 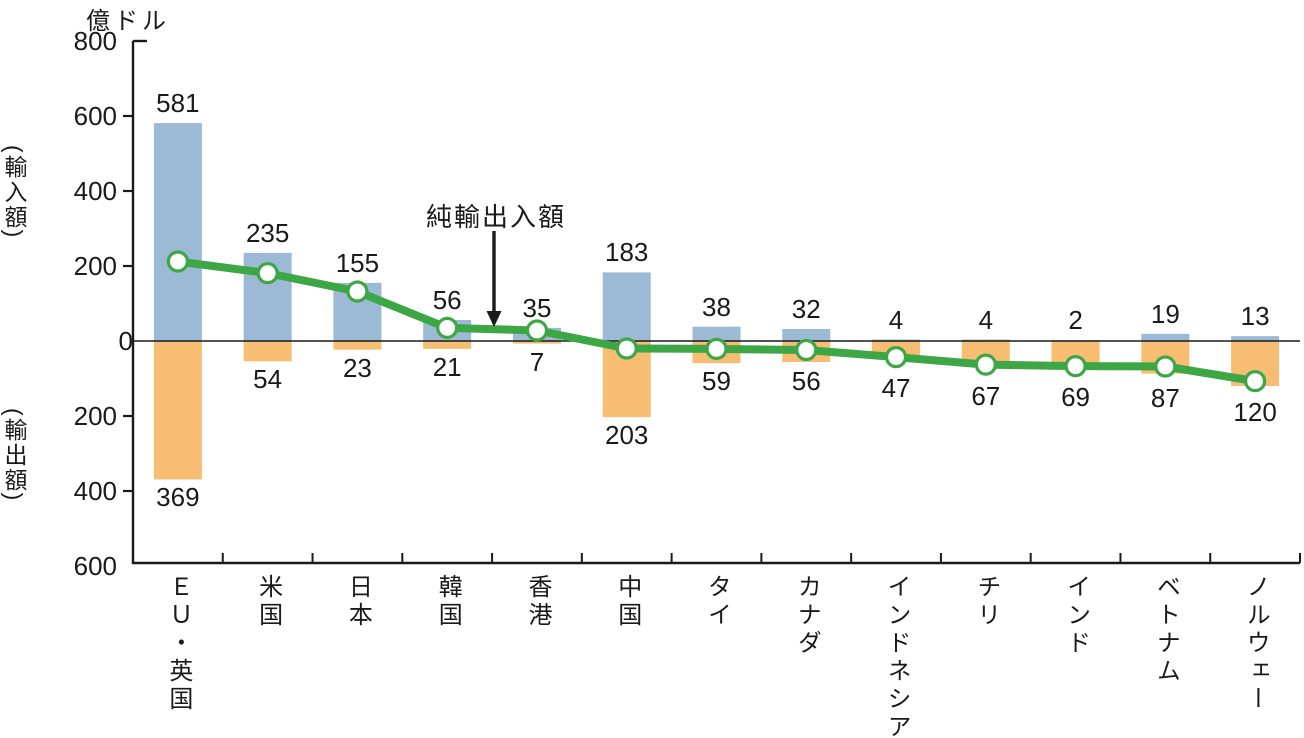 I want to click on imports-axis-label: (輸入額), so click(x=14, y=192).